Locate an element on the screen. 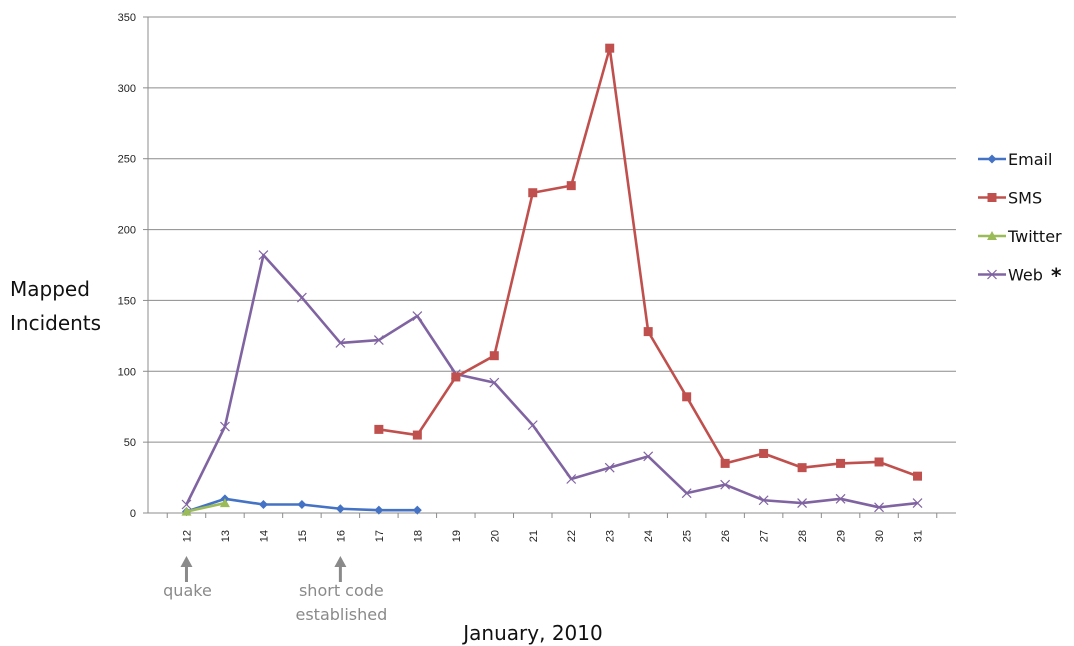 Image resolution: width=1074 pixels, height=646 pixels. x-tick-31: 31 is located at coordinates (919, 536).